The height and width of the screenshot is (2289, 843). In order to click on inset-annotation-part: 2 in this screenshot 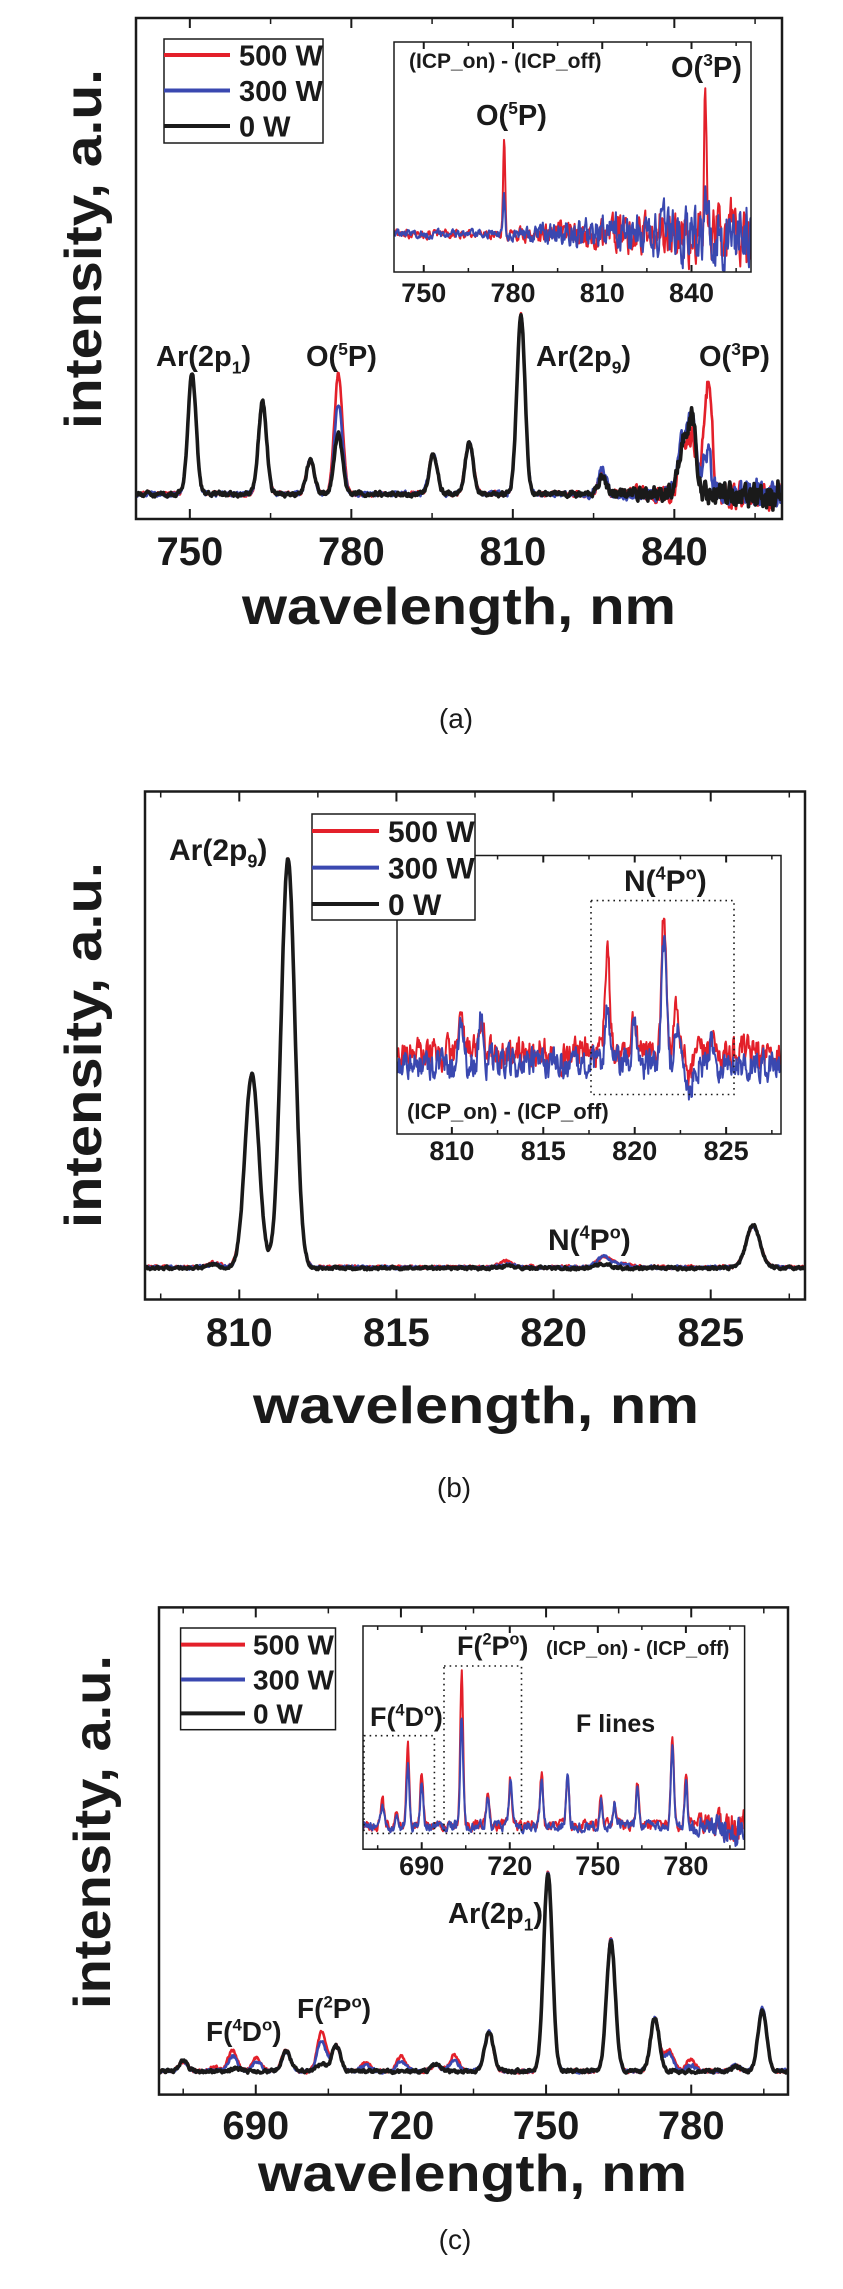, I will do `click(486, 1640)`.